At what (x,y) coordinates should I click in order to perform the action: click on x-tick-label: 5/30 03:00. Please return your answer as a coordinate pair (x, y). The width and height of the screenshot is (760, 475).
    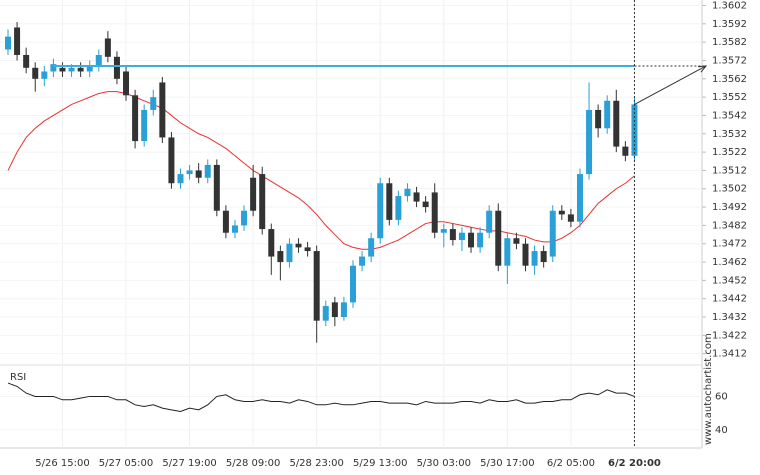
    Looking at the image, I should click on (444, 463).